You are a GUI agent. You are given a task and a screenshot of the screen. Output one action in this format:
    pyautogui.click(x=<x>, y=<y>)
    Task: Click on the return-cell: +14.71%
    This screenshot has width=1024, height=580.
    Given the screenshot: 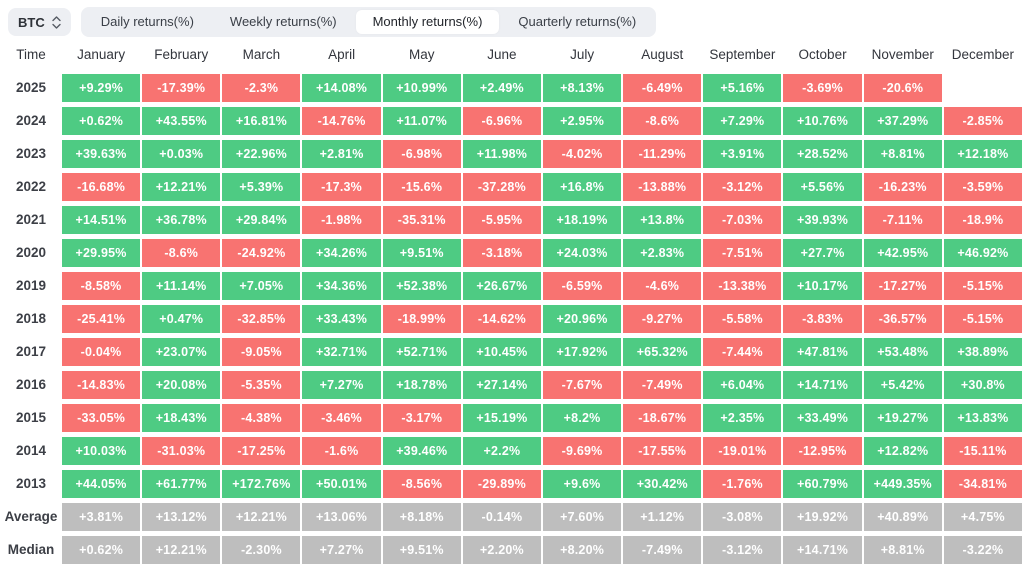 What is the action you would take?
    pyautogui.click(x=822, y=385)
    